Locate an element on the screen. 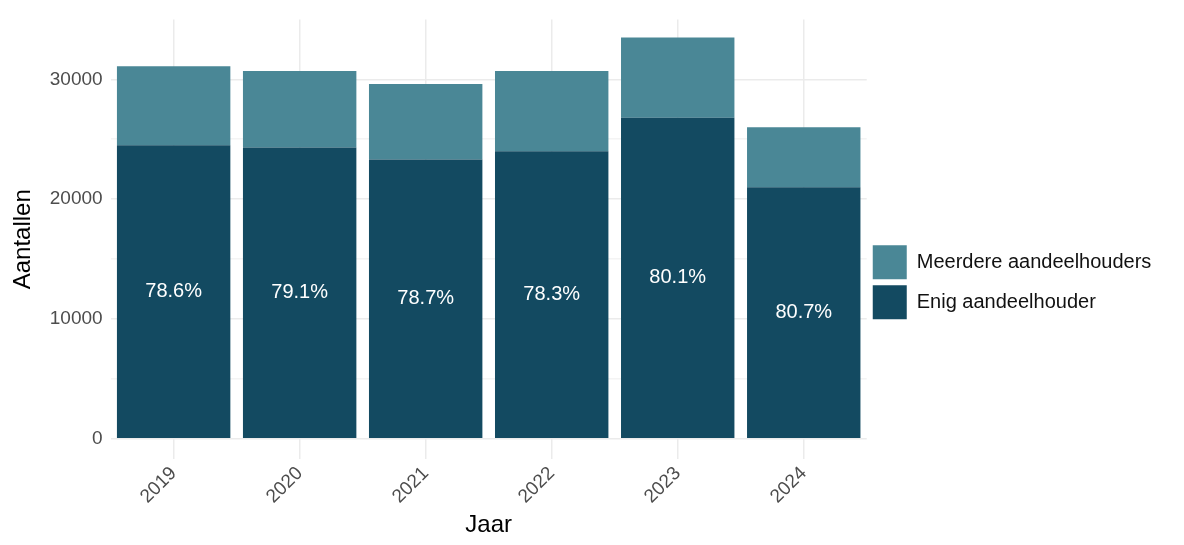  annotation: 79.1% is located at coordinates (300, 291).